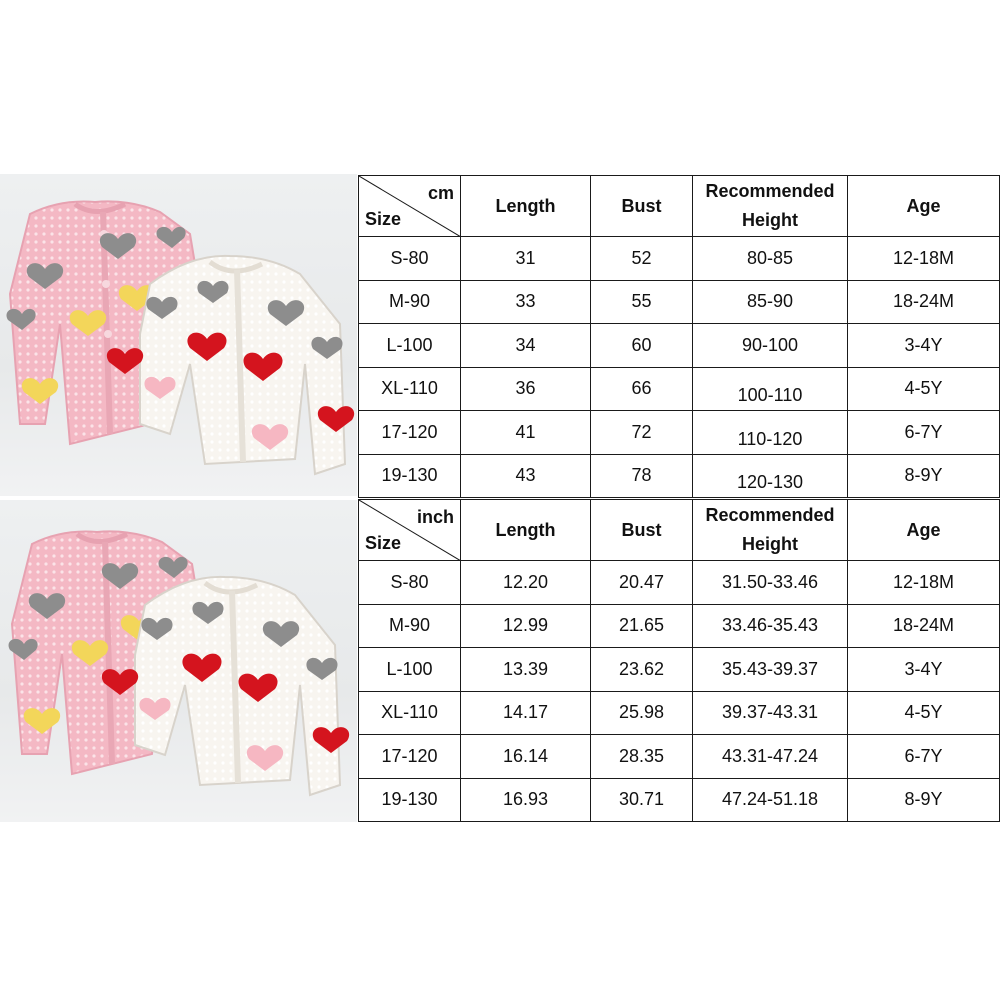 The height and width of the screenshot is (1000, 1000). Describe the element at coordinates (770, 388) in the screenshot. I see `height-cell: 100-110` at that location.